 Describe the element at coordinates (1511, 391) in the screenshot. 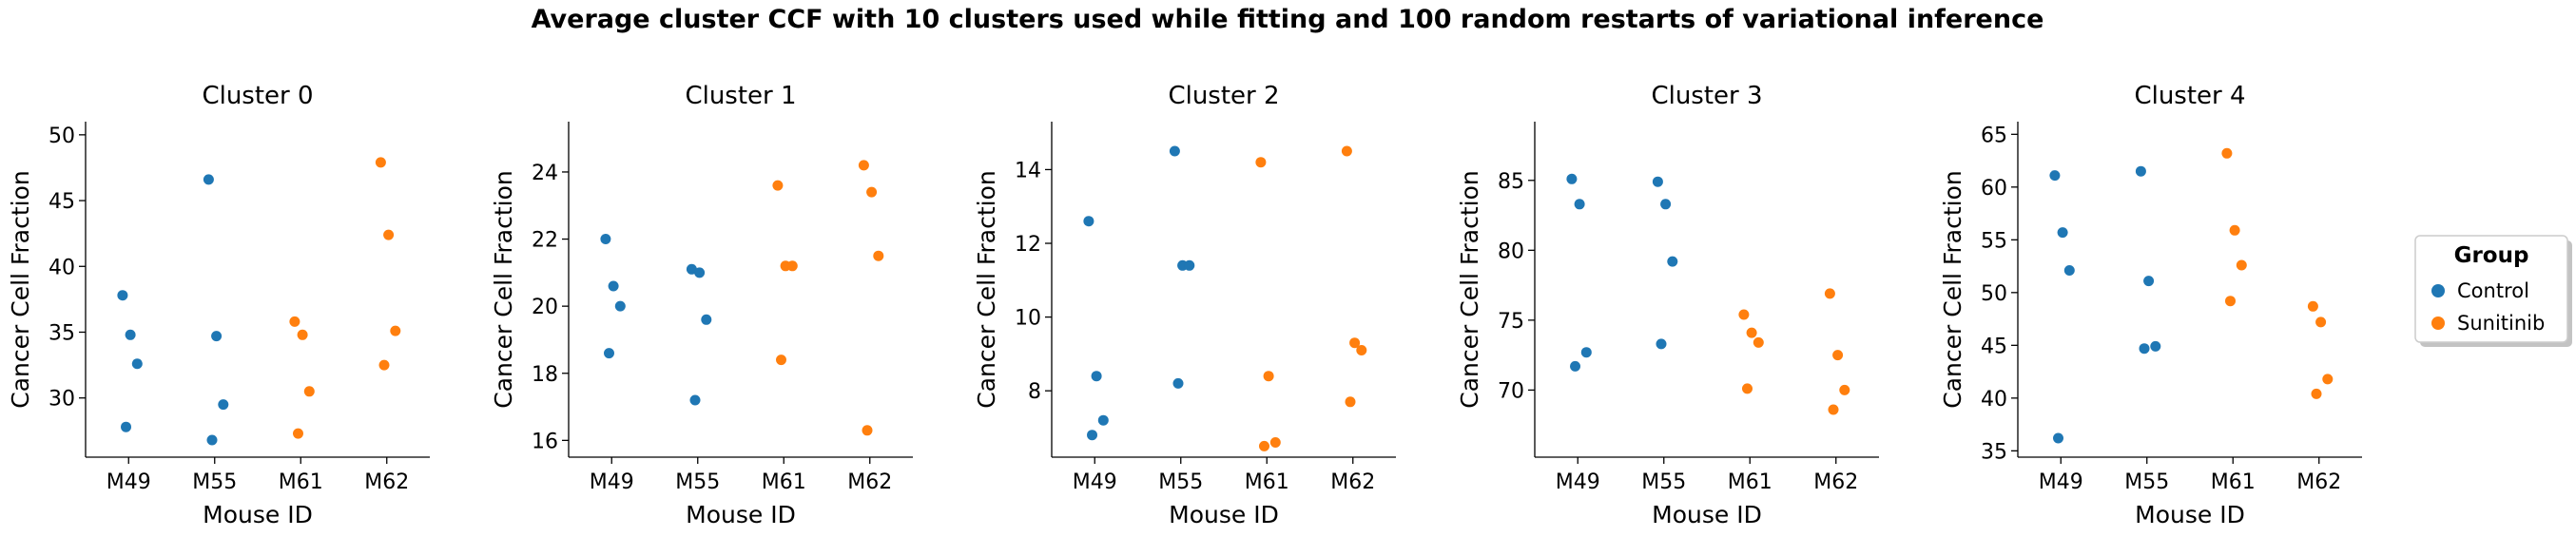

I see `y-tick-label: 70` at that location.